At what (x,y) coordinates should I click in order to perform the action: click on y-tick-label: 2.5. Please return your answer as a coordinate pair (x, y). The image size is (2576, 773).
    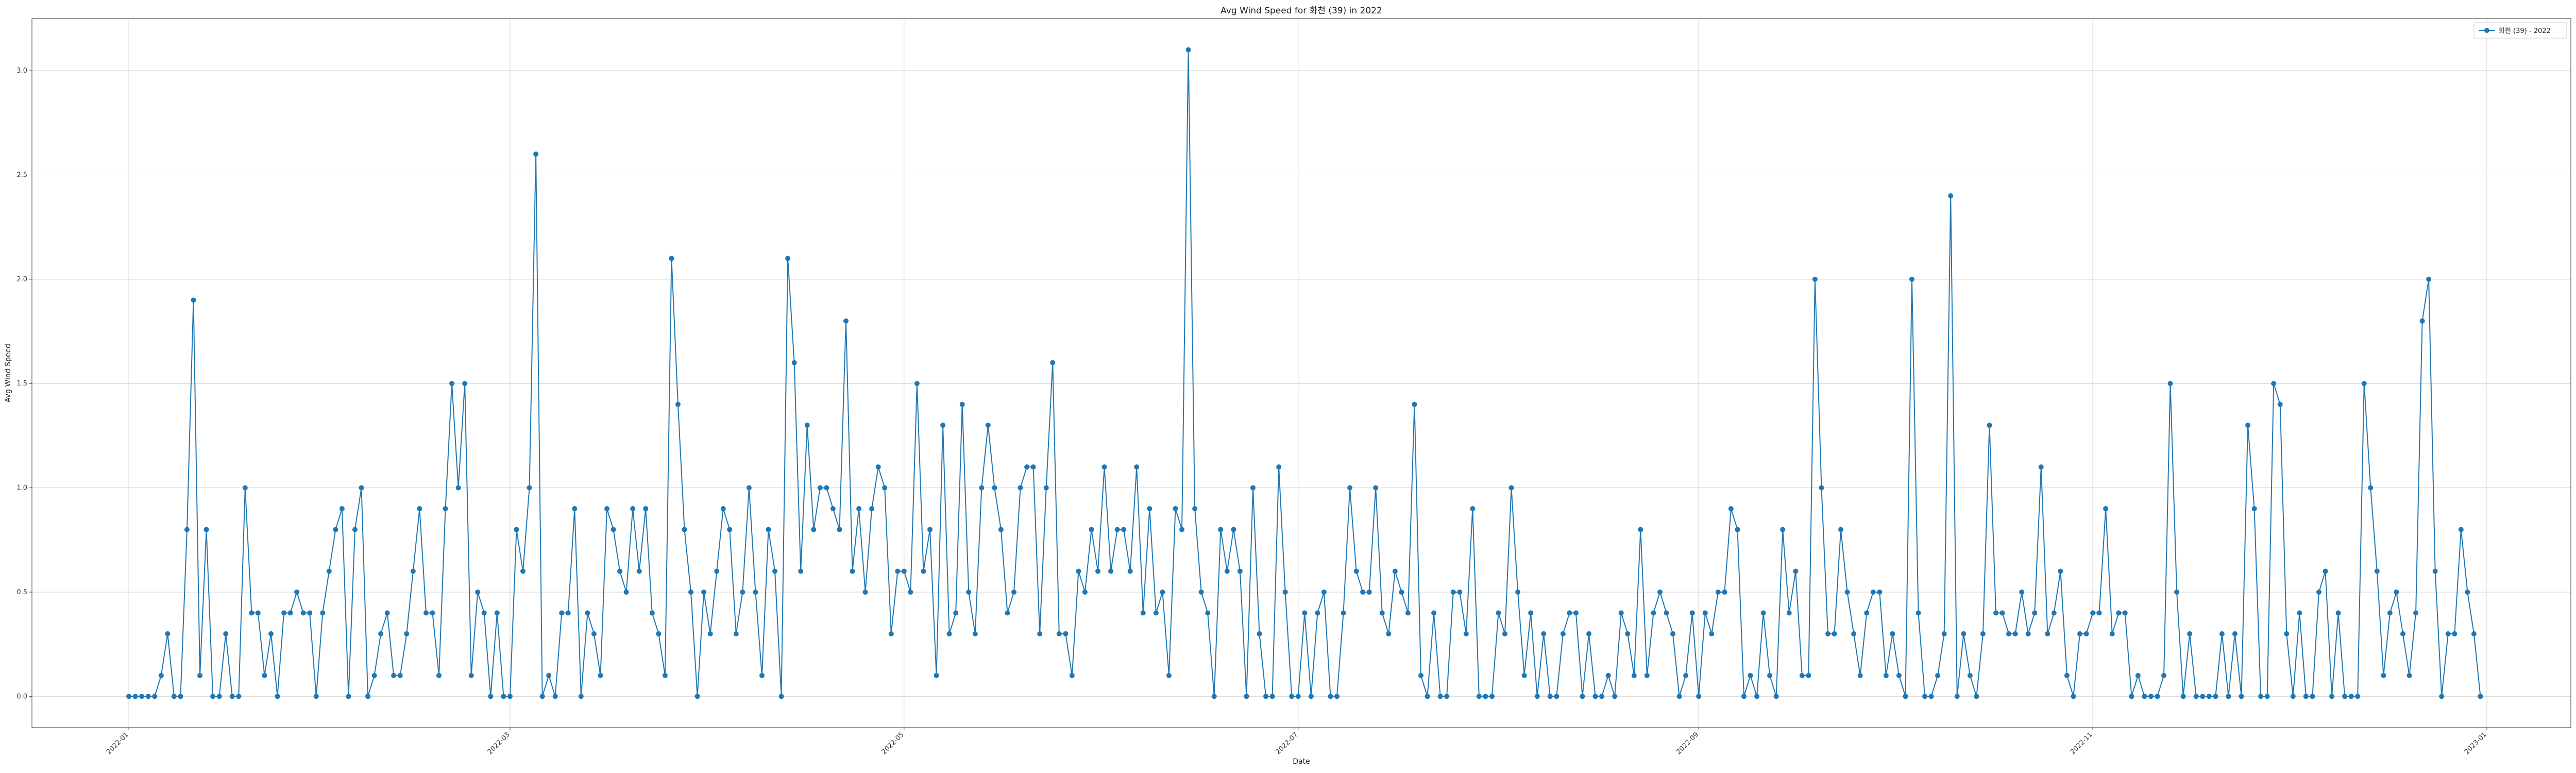
    Looking at the image, I should click on (21, 175).